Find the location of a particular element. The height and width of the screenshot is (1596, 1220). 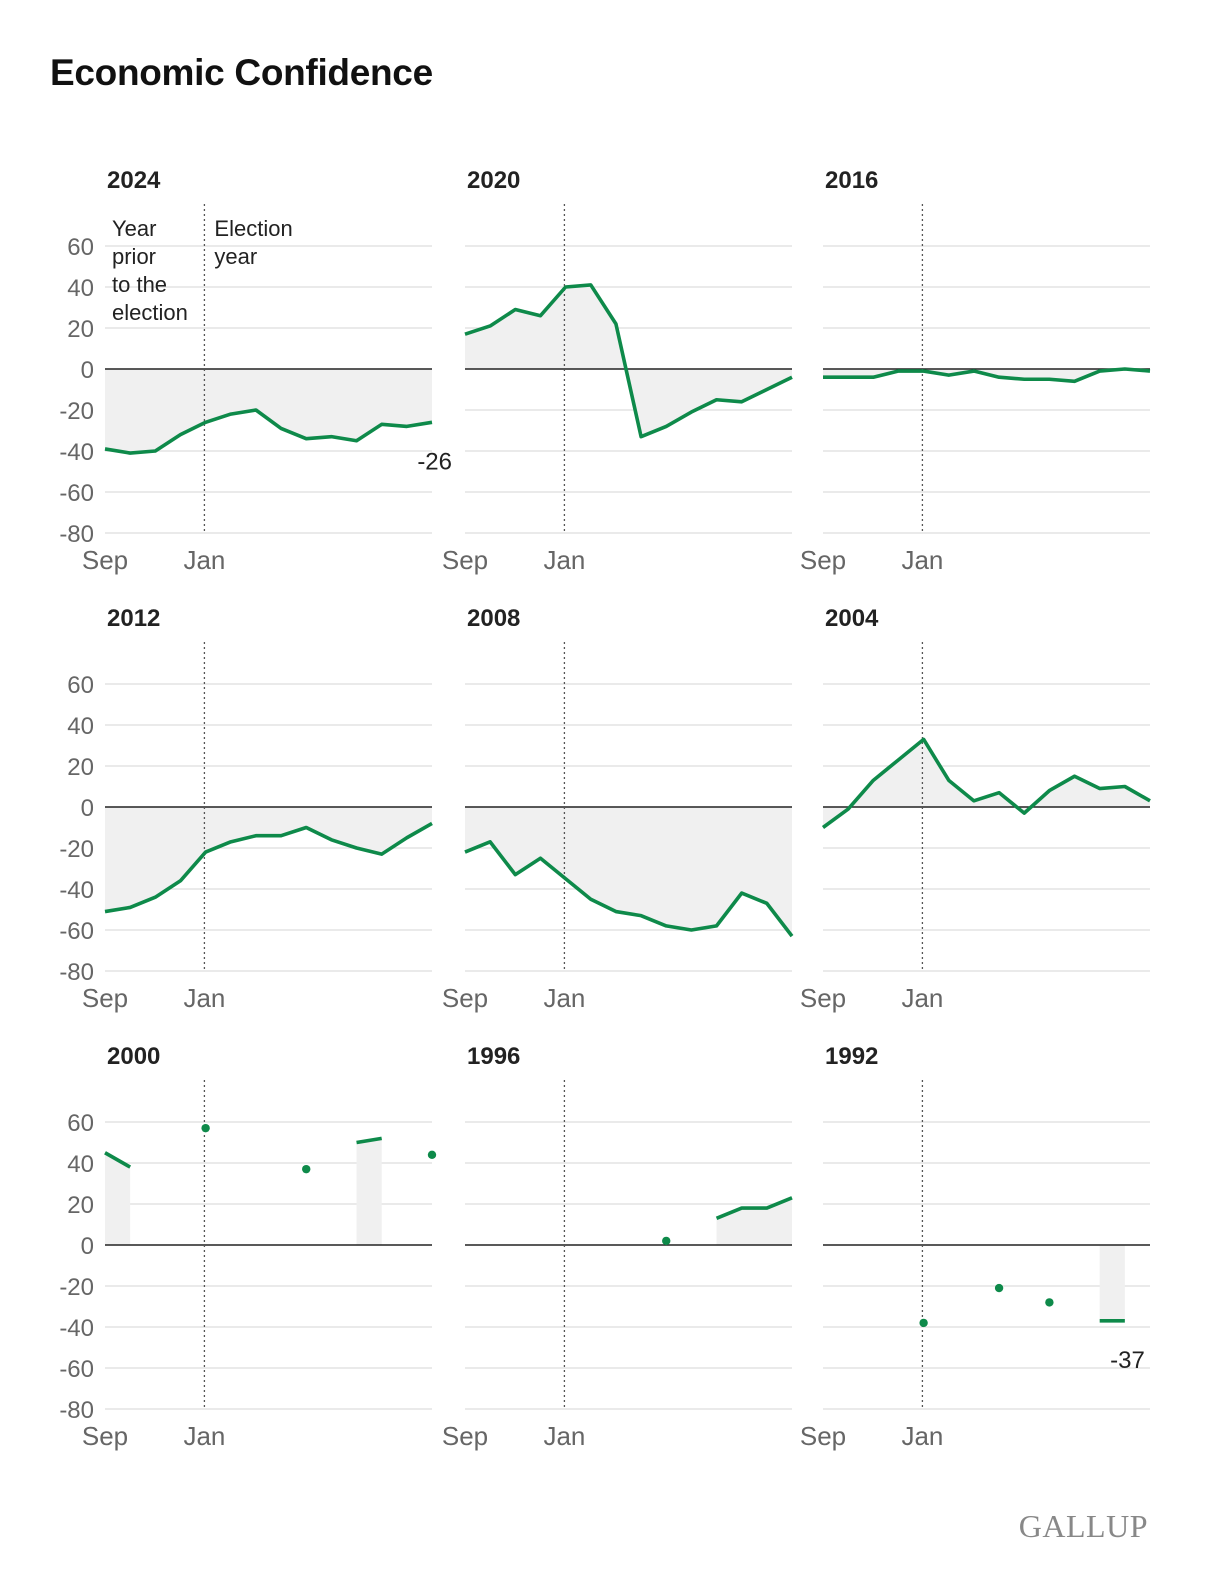

end-value-label: -26 is located at coordinates (434, 461).